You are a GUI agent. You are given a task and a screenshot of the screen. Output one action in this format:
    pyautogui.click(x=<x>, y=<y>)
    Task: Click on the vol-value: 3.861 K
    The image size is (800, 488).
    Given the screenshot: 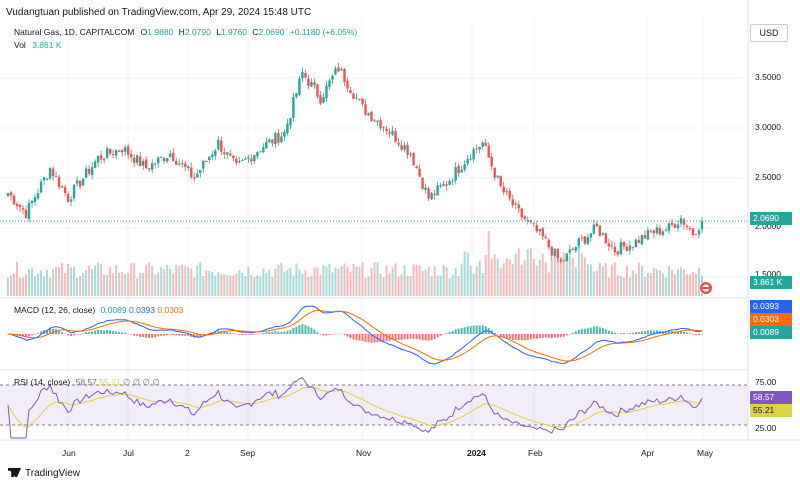 What is the action you would take?
    pyautogui.click(x=47, y=45)
    